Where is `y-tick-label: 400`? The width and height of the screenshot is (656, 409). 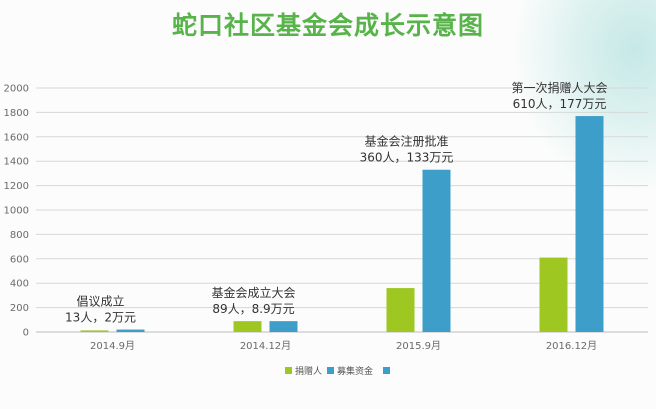 y-tick-label: 400 is located at coordinates (19, 284).